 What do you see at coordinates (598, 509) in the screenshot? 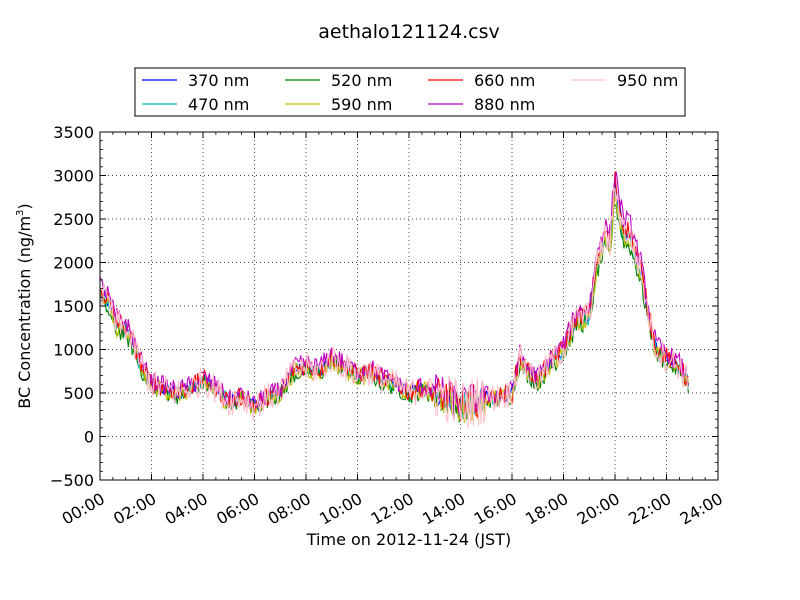
I see `x-tick-label: 20:00` at bounding box center [598, 509].